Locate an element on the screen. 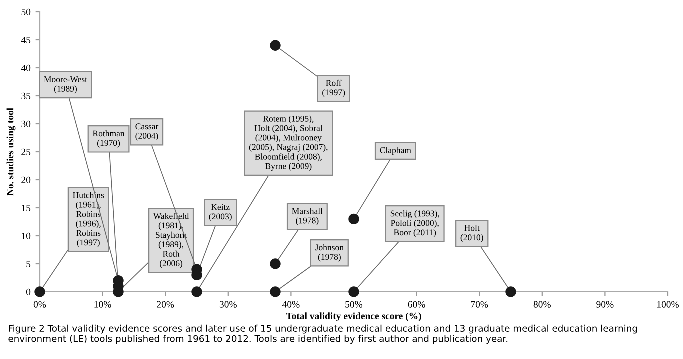 The image size is (683, 359). y-tick-label: 40 is located at coordinates (26, 68).